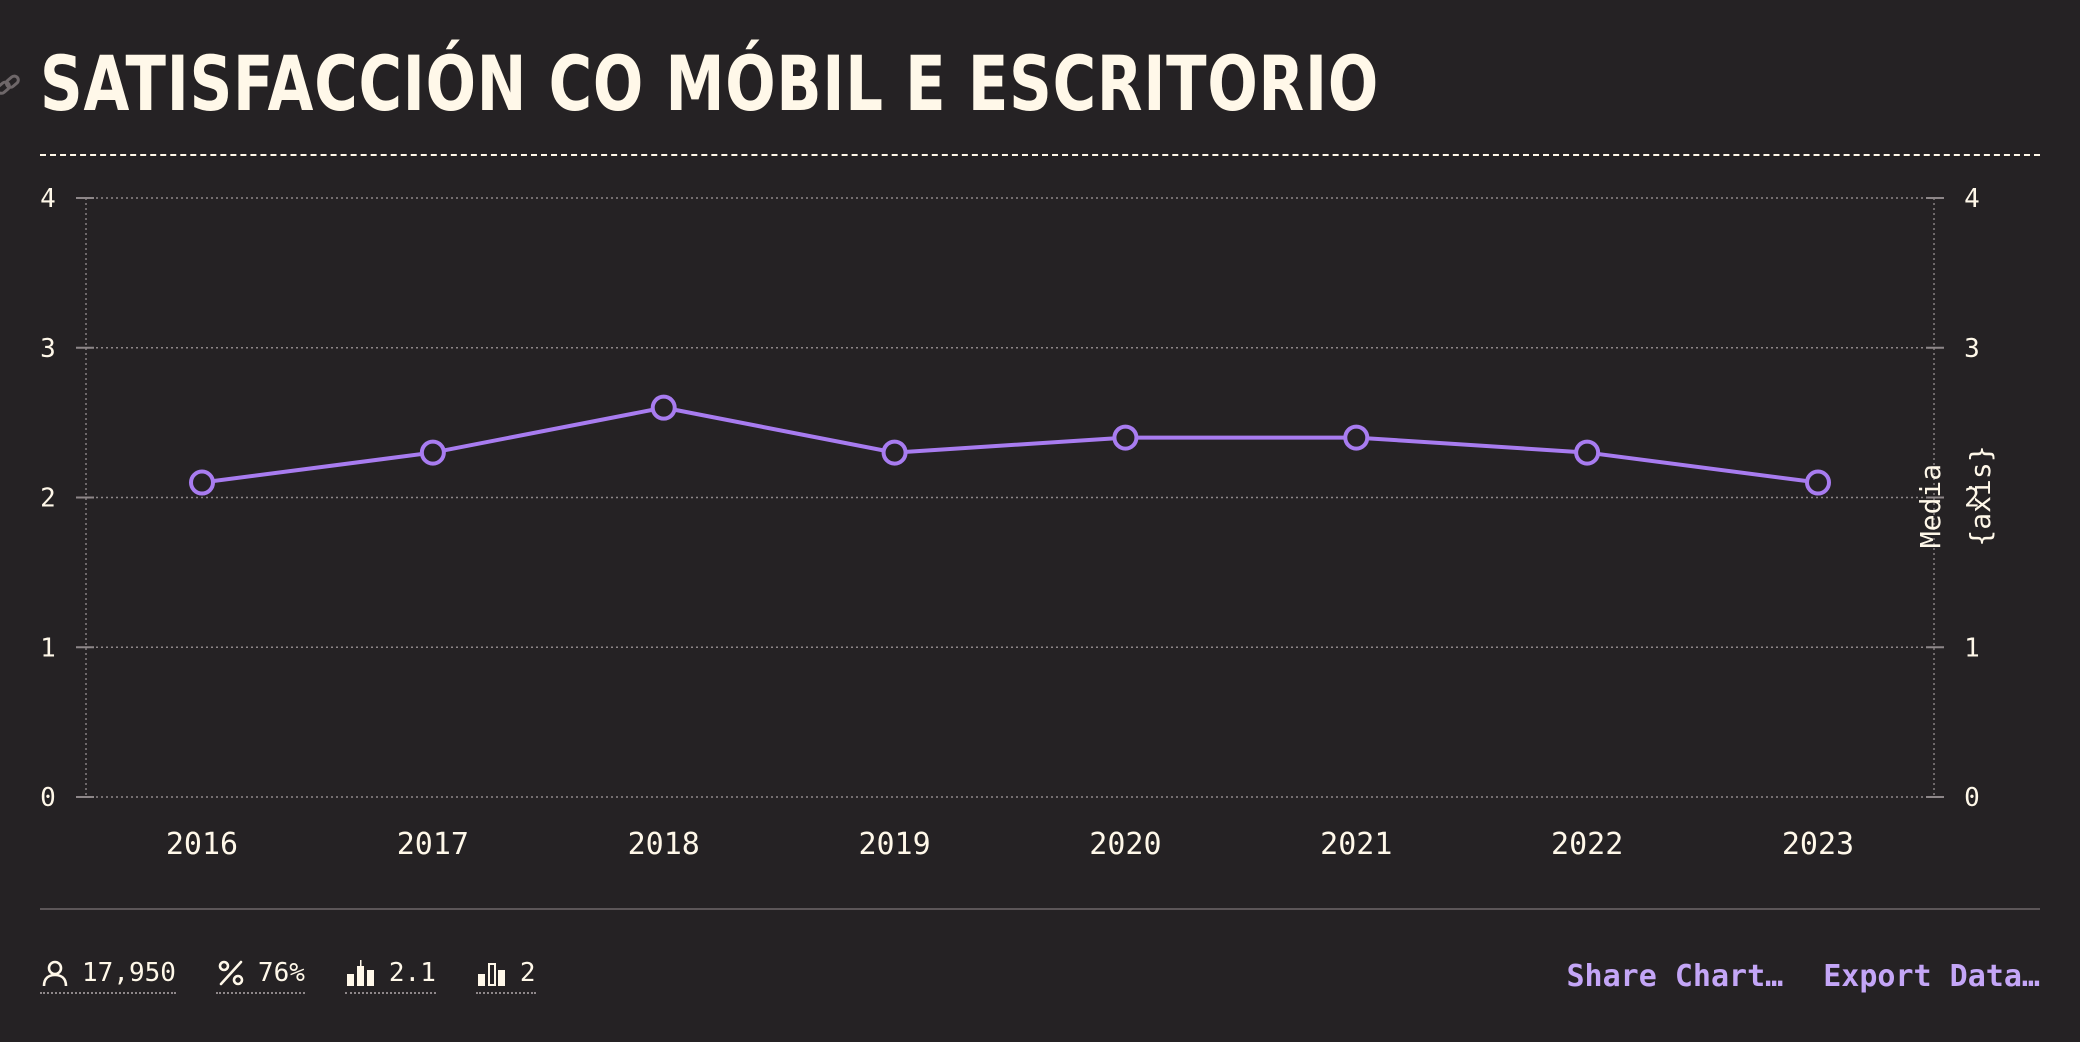 The height and width of the screenshot is (1042, 2080). Describe the element at coordinates (1972, 648) in the screenshot. I see `y-tick-label-right: 1` at that location.